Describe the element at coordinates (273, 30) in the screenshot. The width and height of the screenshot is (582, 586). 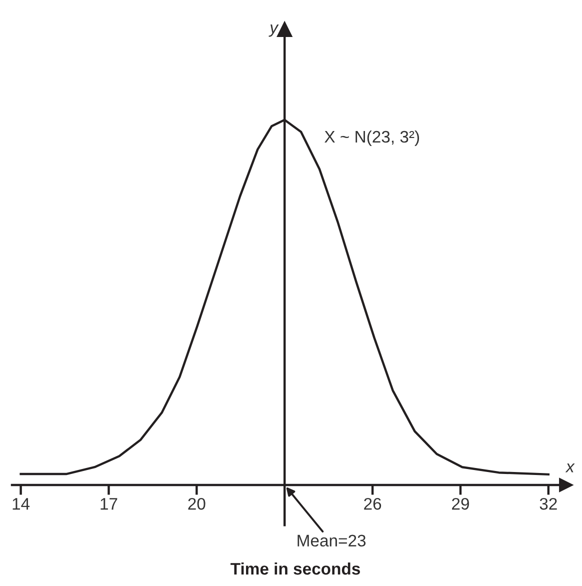
I see `y-axis-title: y` at that location.